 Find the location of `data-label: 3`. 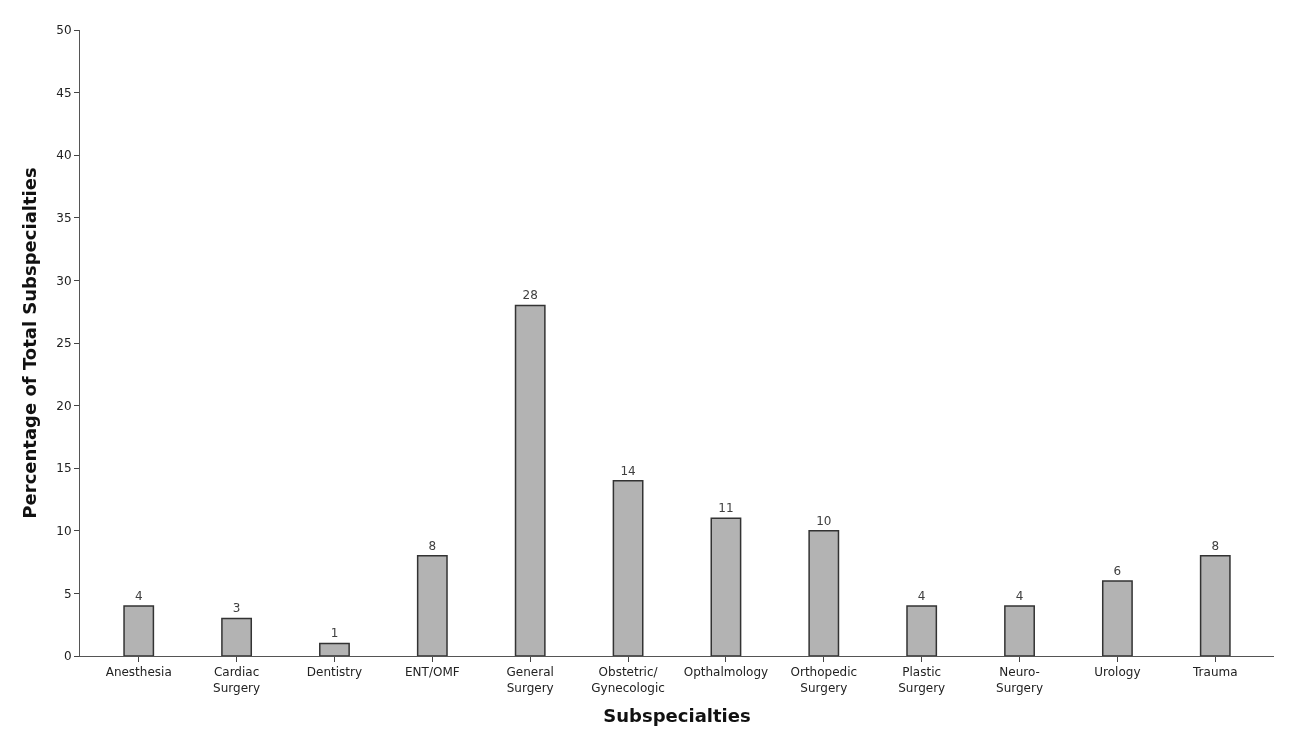

data-label: 3 is located at coordinates (236, 608).